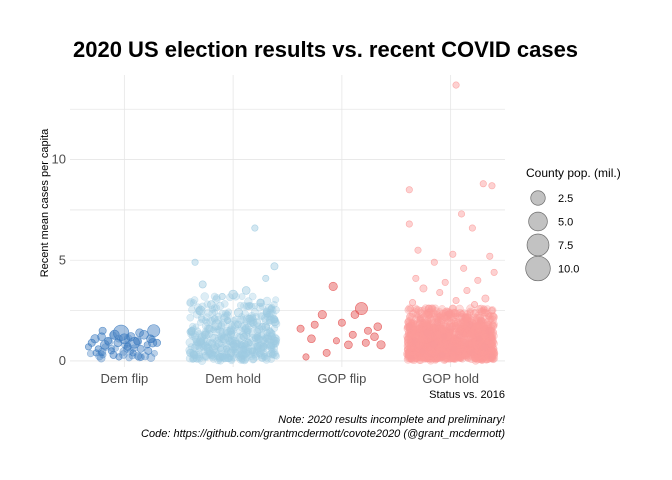 The image size is (672, 480). What do you see at coordinates (451, 223) in the screenshot?
I see `series-gop-hold` at bounding box center [451, 223].